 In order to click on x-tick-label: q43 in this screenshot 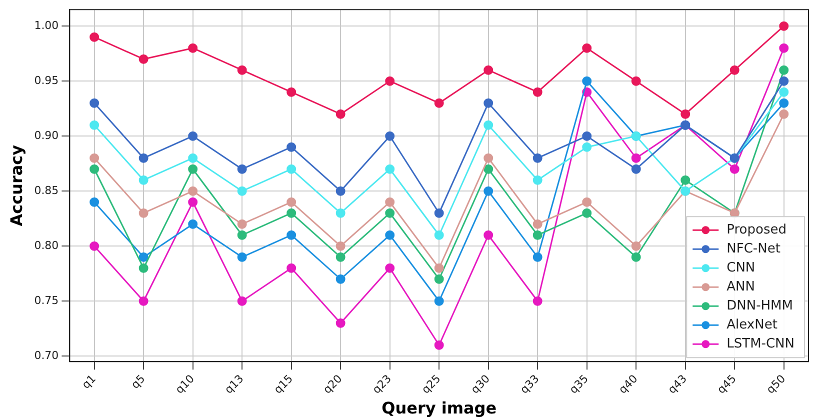, I will do `click(677, 384)`.